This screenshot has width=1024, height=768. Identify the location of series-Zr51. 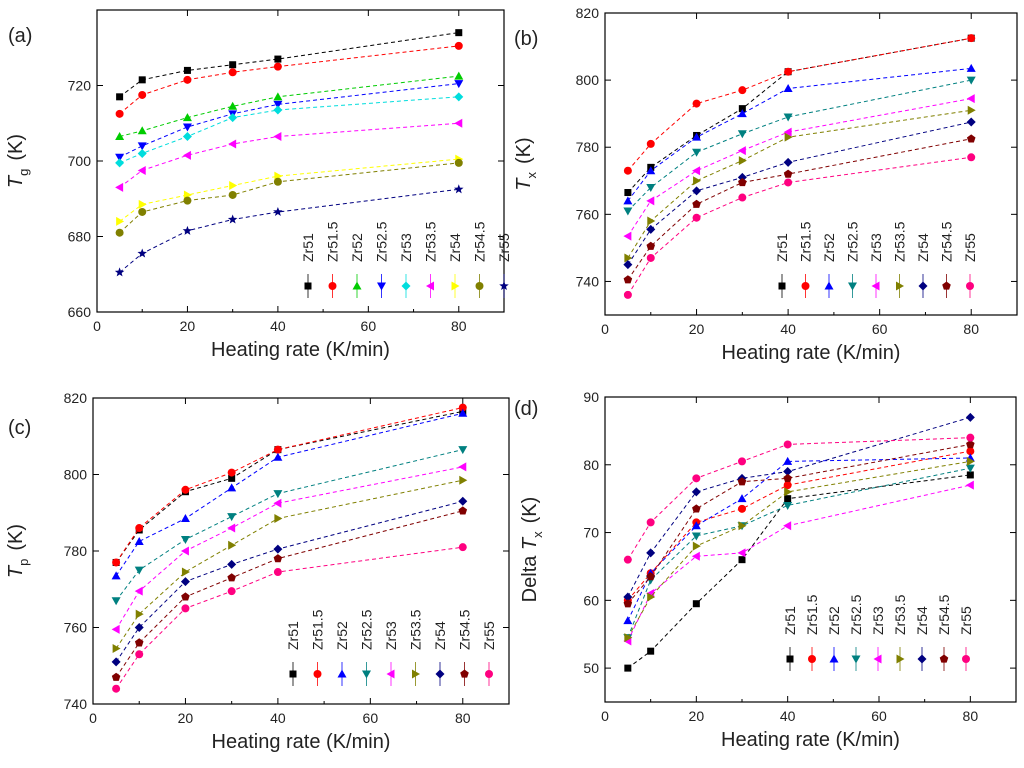
(289, 486).